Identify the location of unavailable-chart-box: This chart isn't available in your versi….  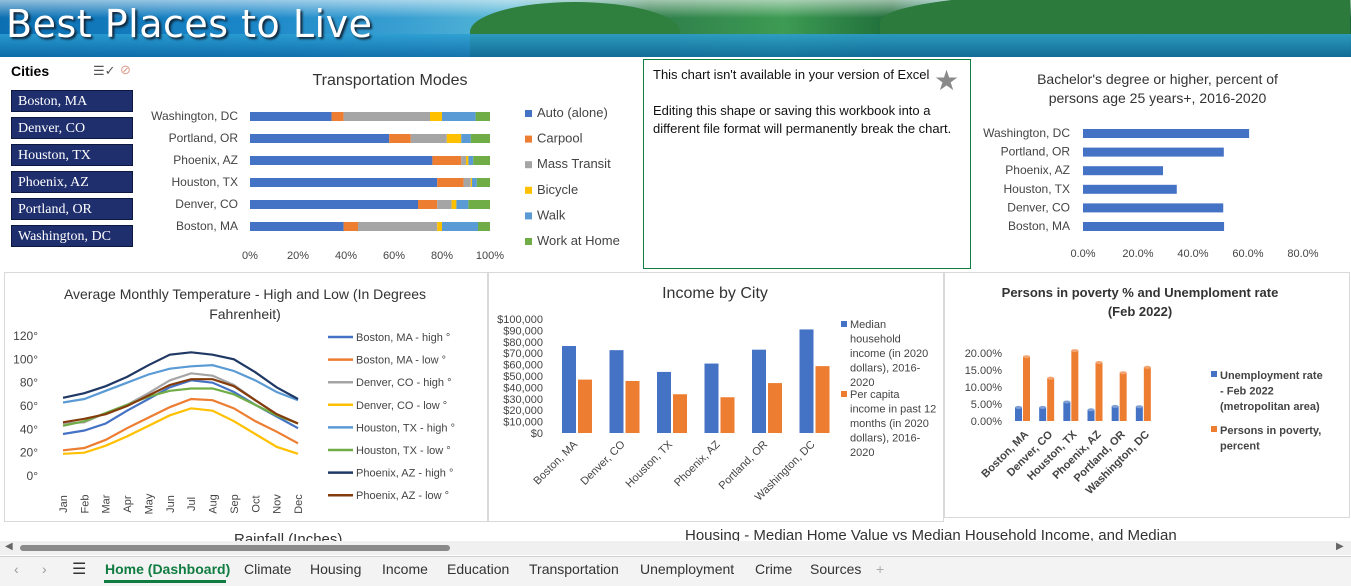
(807, 164).